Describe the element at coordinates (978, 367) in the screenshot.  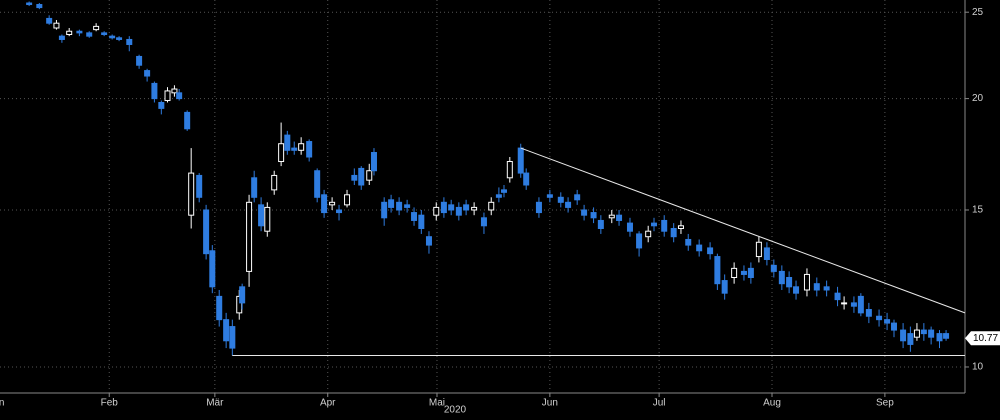
I see `y-tick-label: 10` at that location.